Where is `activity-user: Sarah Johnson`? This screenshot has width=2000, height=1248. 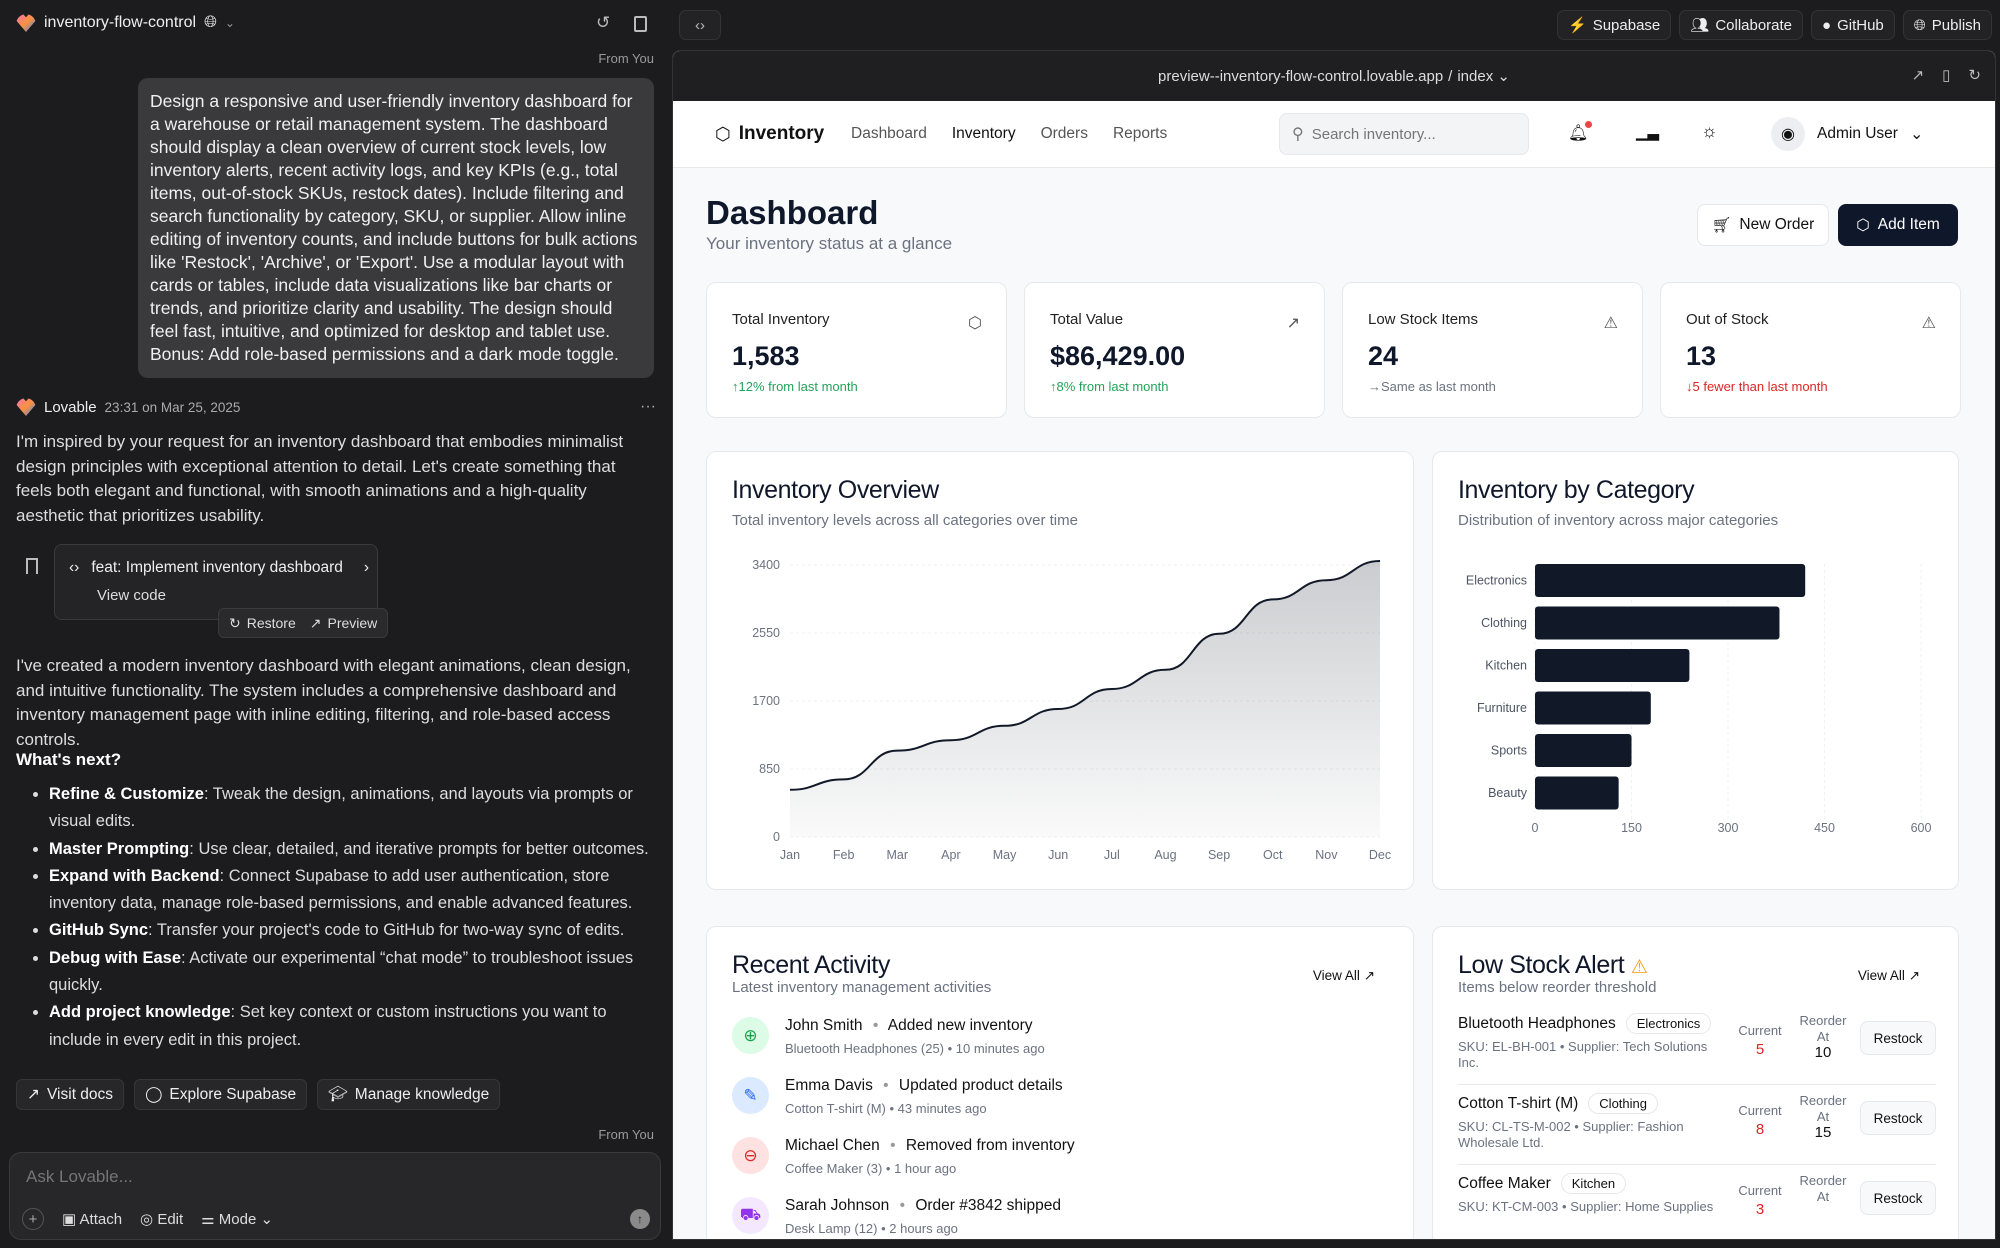 activity-user: Sarah Johnson is located at coordinates (837, 1205).